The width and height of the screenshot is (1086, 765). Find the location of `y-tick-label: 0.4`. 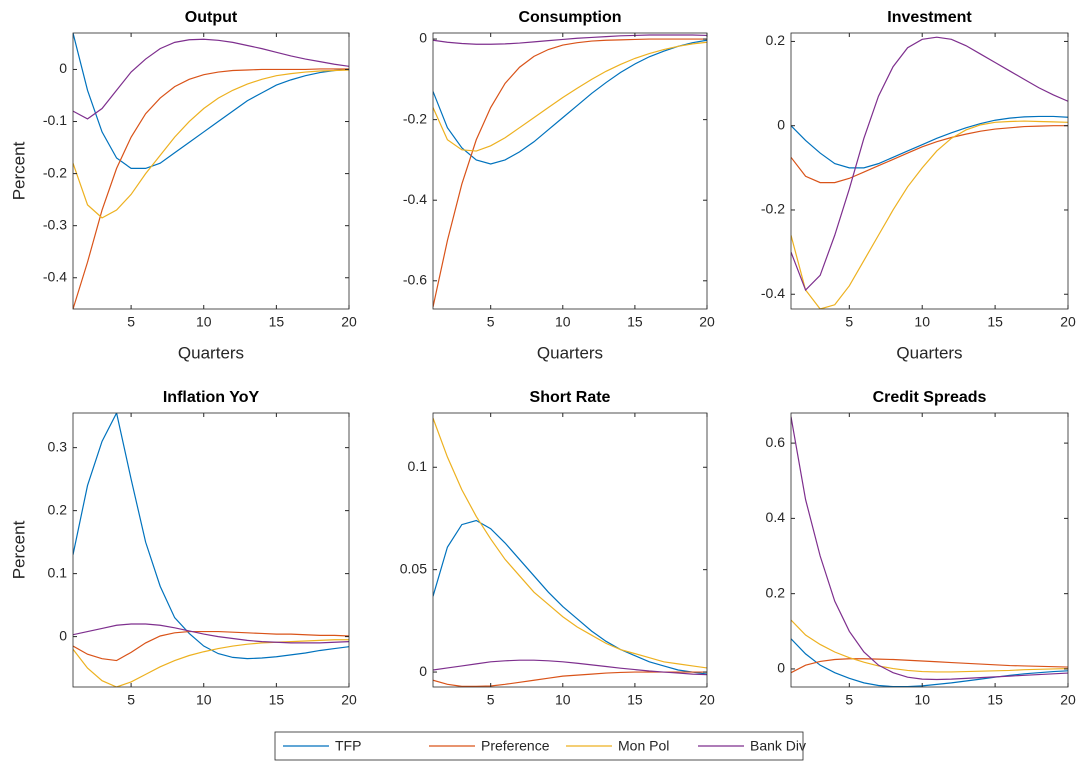

y-tick-label: 0.4 is located at coordinates (776, 517).